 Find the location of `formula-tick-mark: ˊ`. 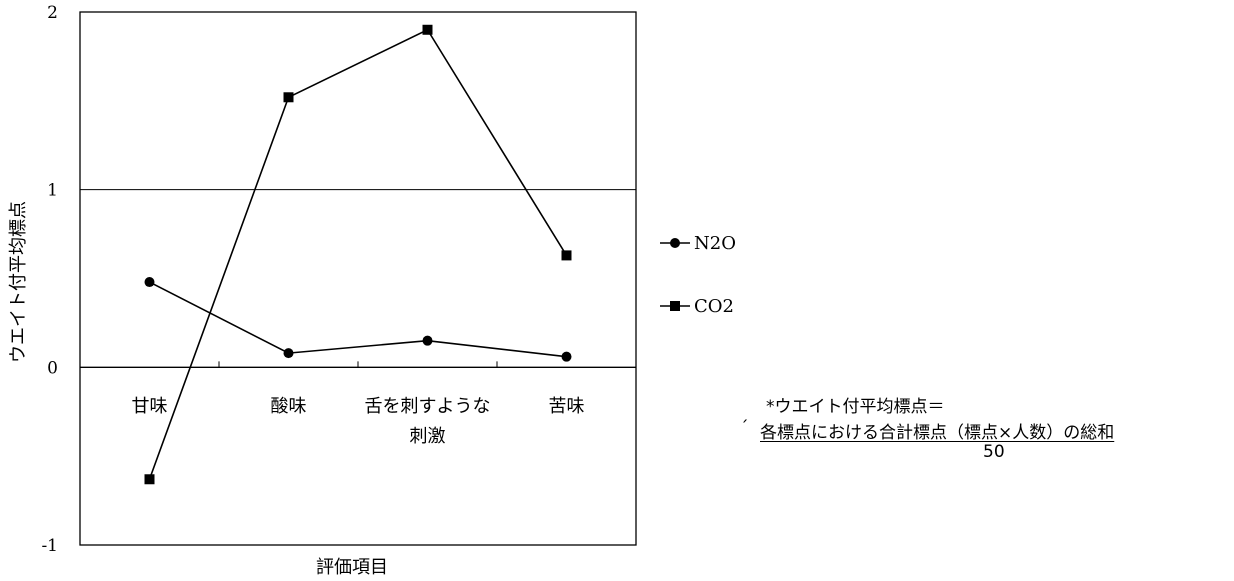

formula-tick-mark: ˊ is located at coordinates (744, 428).